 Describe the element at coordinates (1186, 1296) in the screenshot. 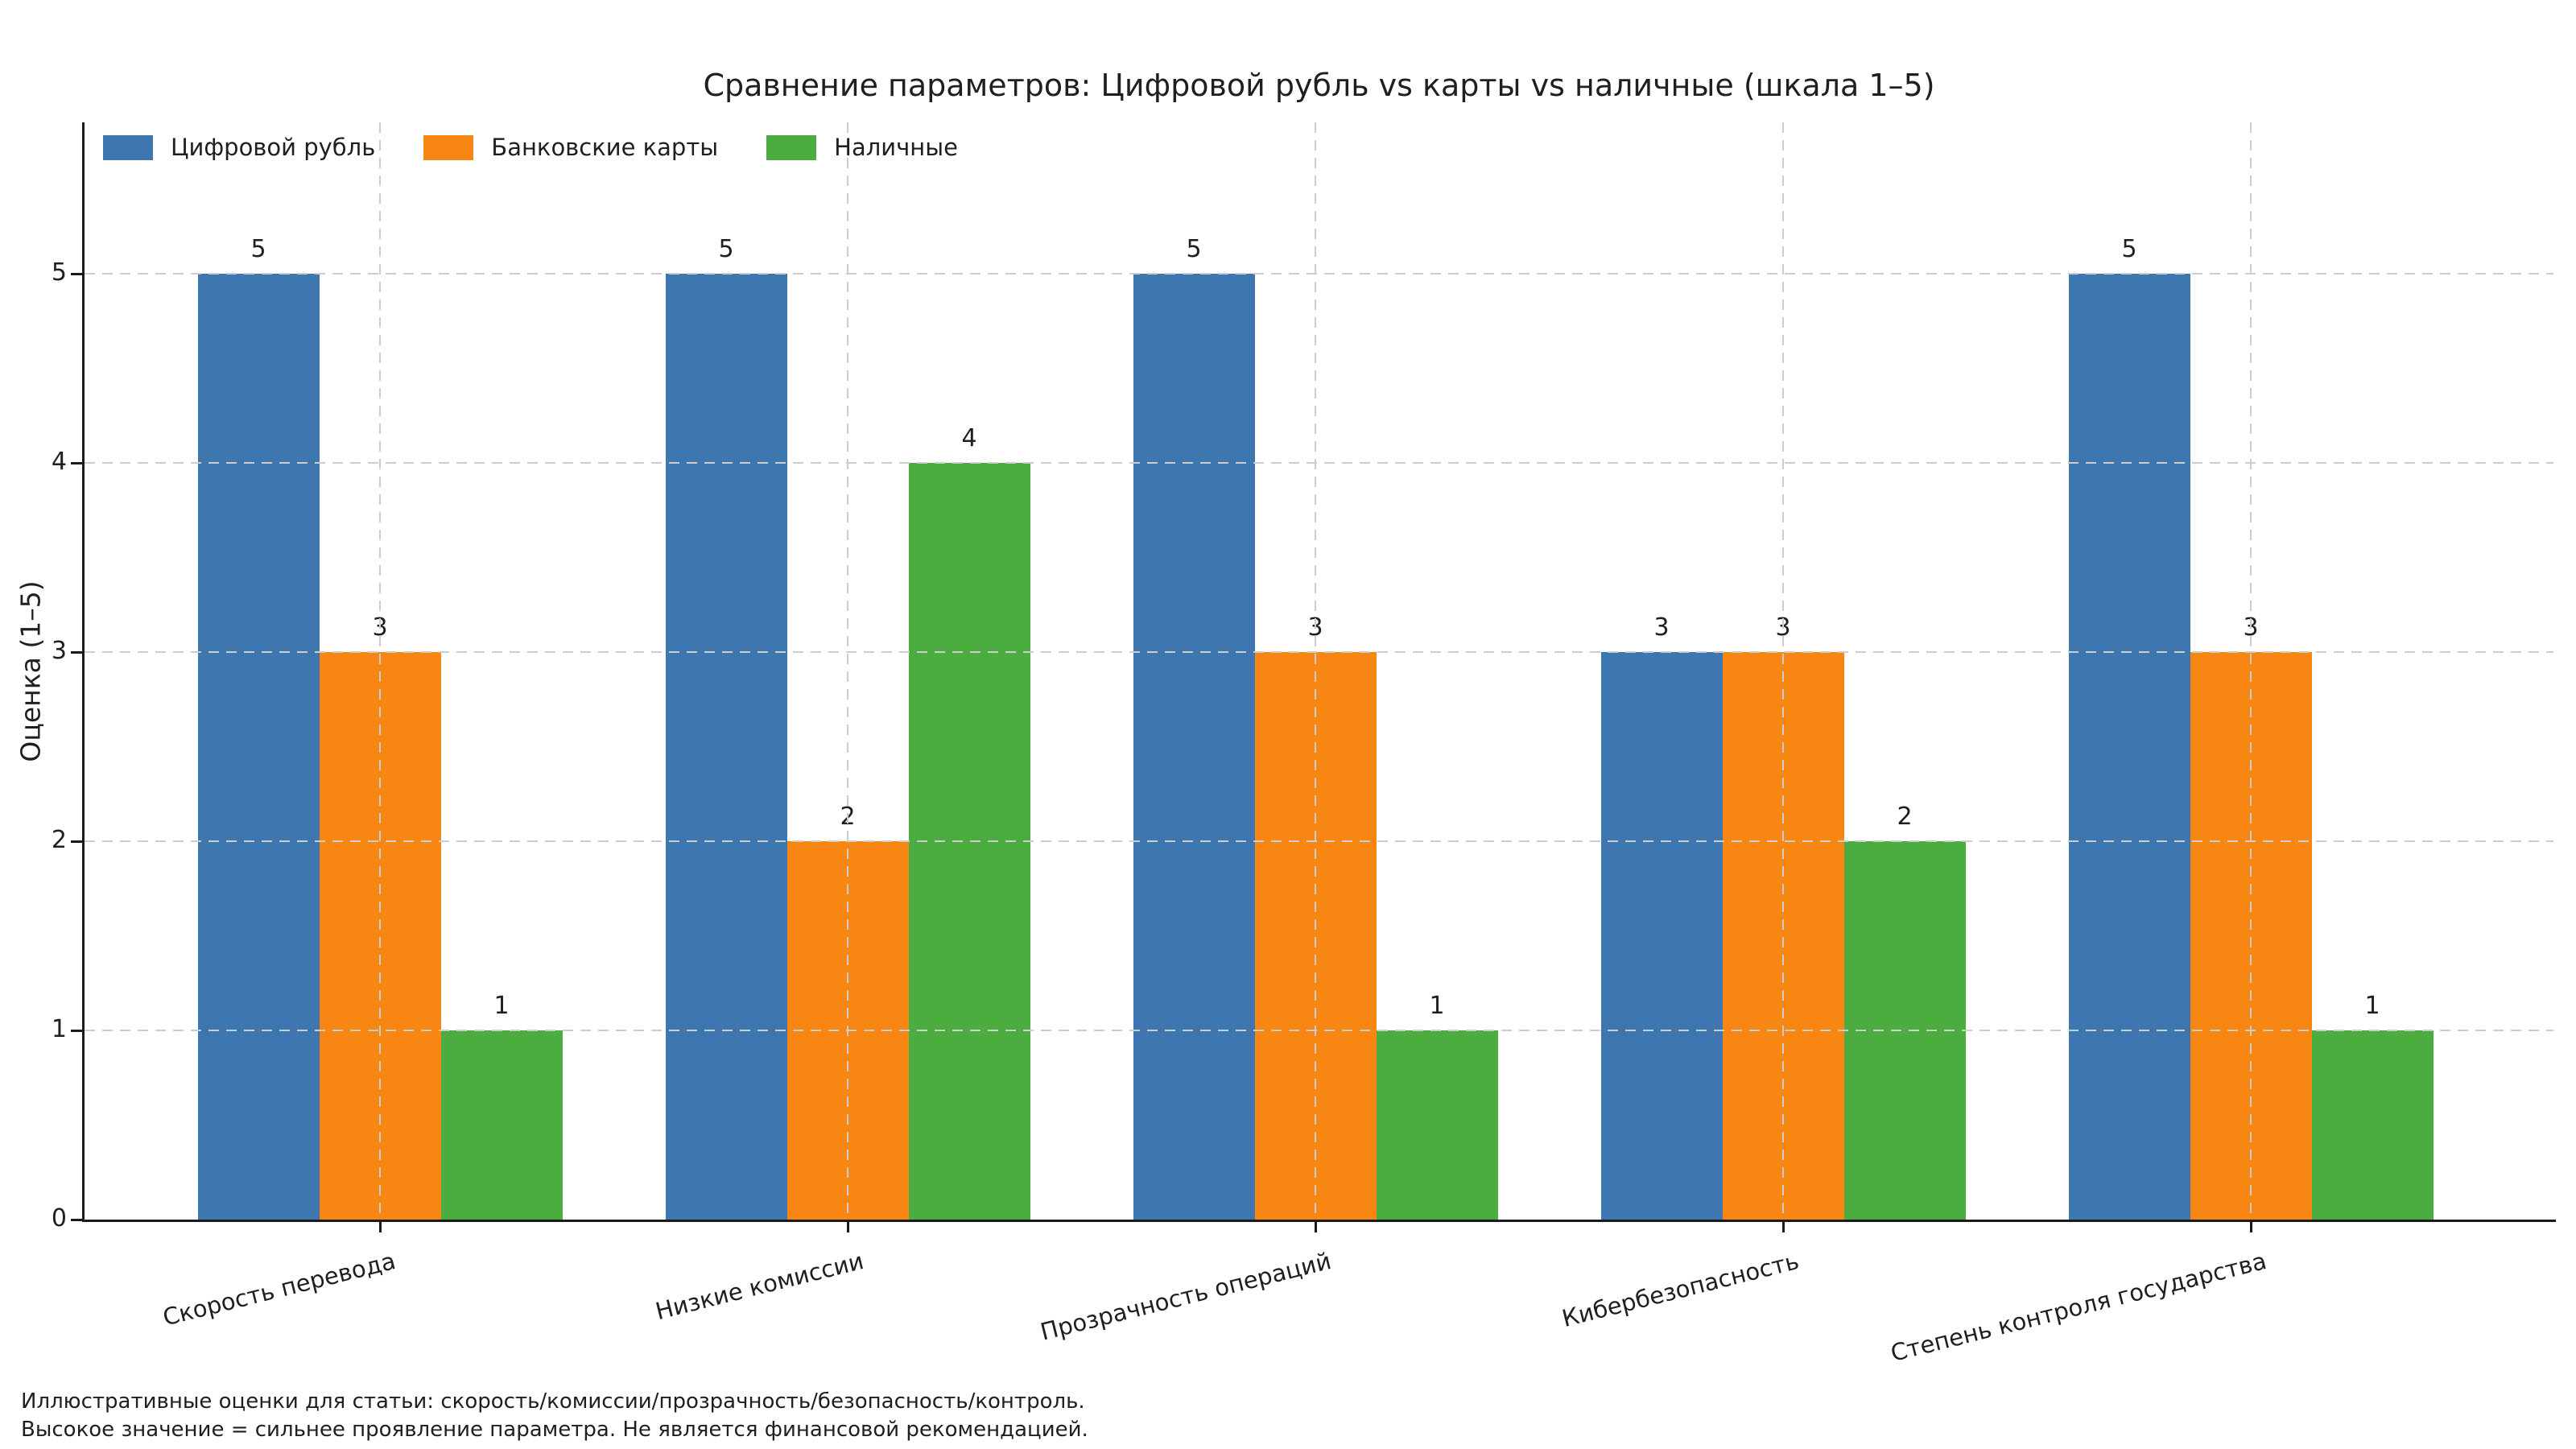

I see `x-tick-label-3: Прозрачность операций` at that location.